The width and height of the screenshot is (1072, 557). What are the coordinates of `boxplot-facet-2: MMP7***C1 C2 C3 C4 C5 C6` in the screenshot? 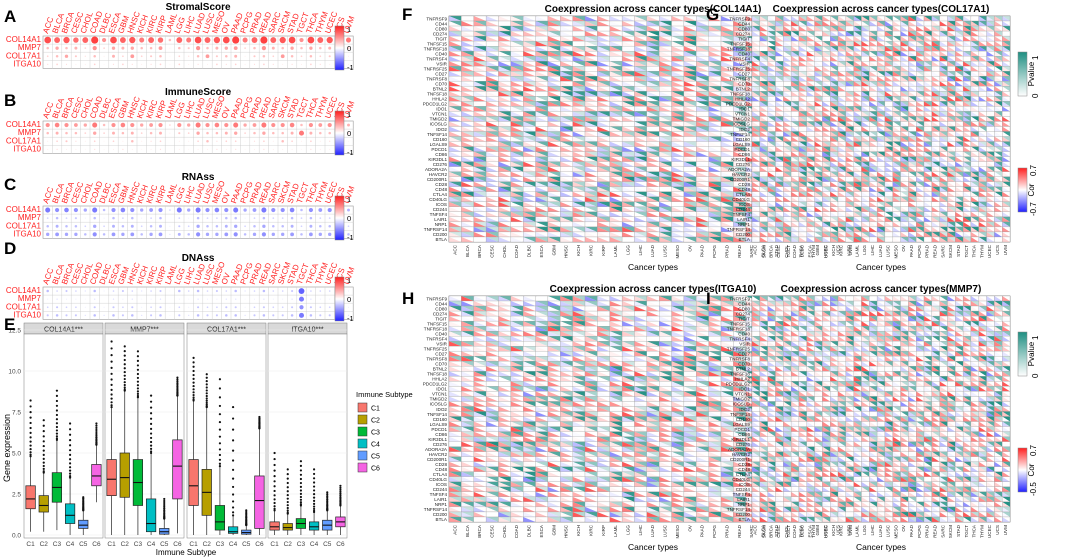 It's located at (144, 435).